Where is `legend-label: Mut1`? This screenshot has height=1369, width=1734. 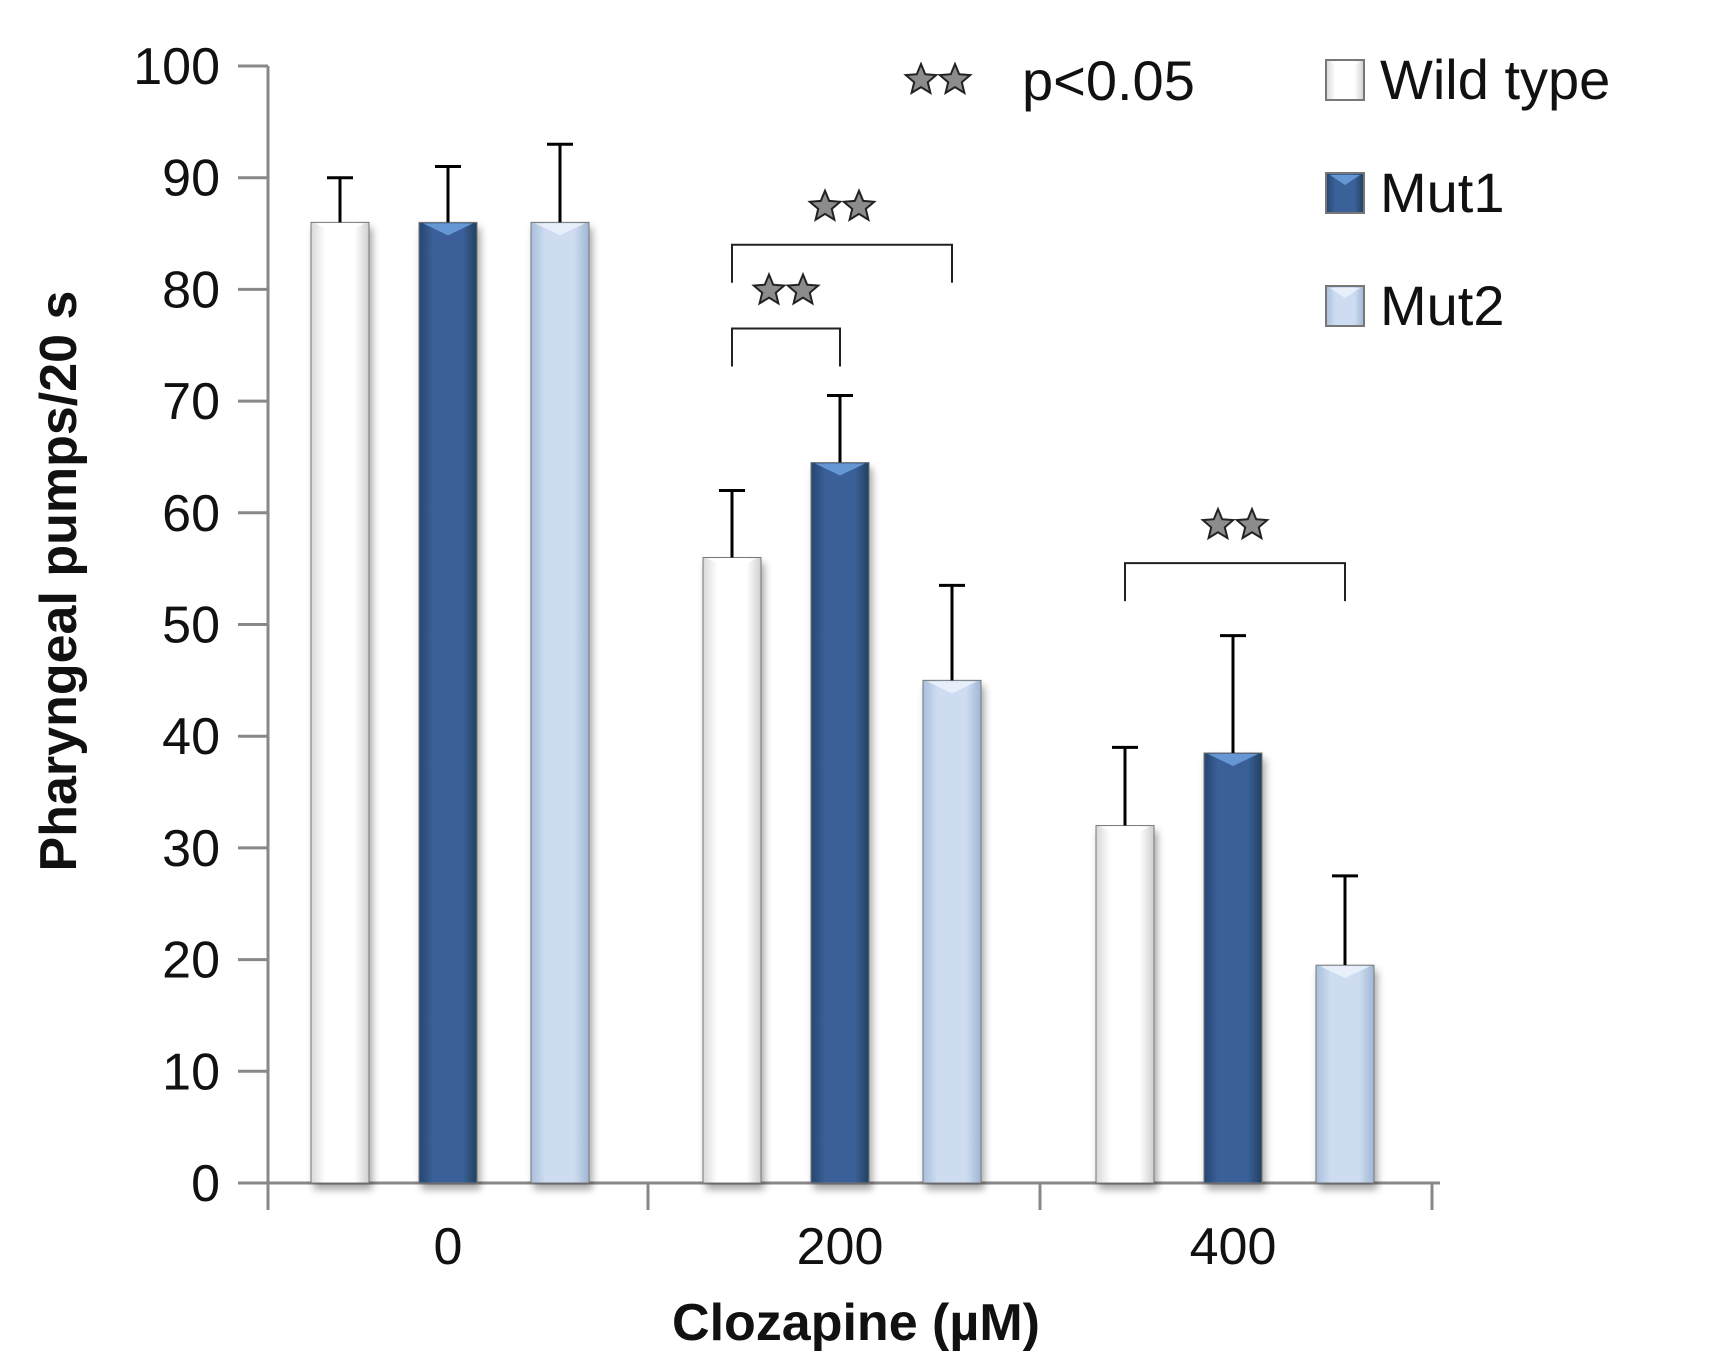 legend-label: Mut1 is located at coordinates (1442, 192).